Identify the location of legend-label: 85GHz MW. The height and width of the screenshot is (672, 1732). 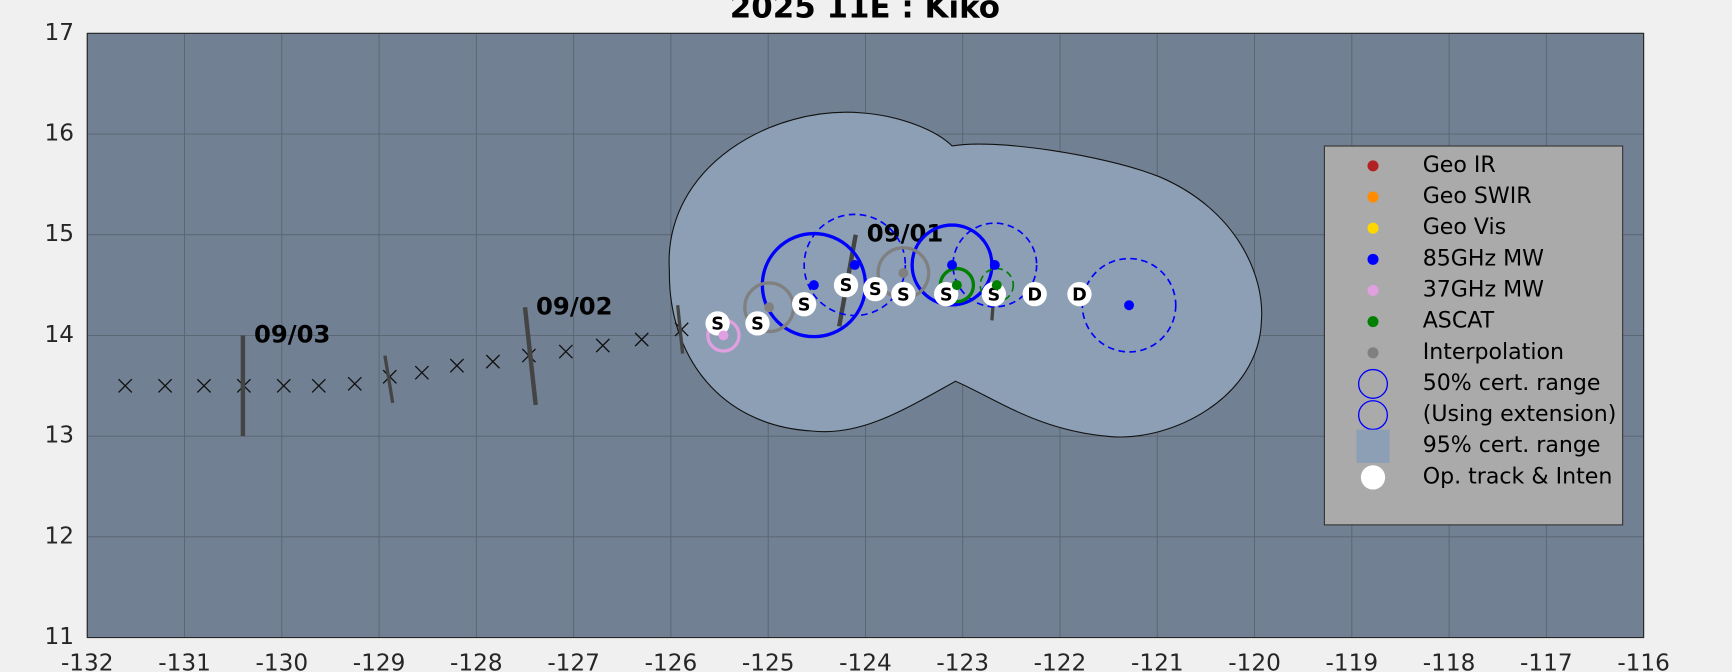
(1483, 258).